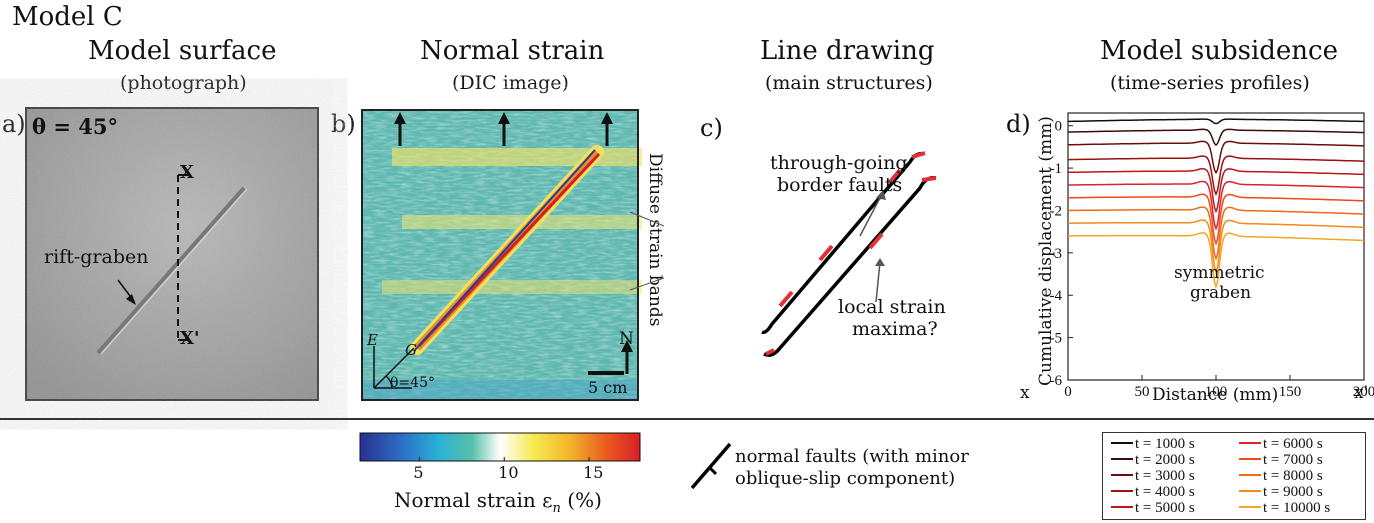  I want to click on legend-entry: t = 4000 s, so click(1165, 492).